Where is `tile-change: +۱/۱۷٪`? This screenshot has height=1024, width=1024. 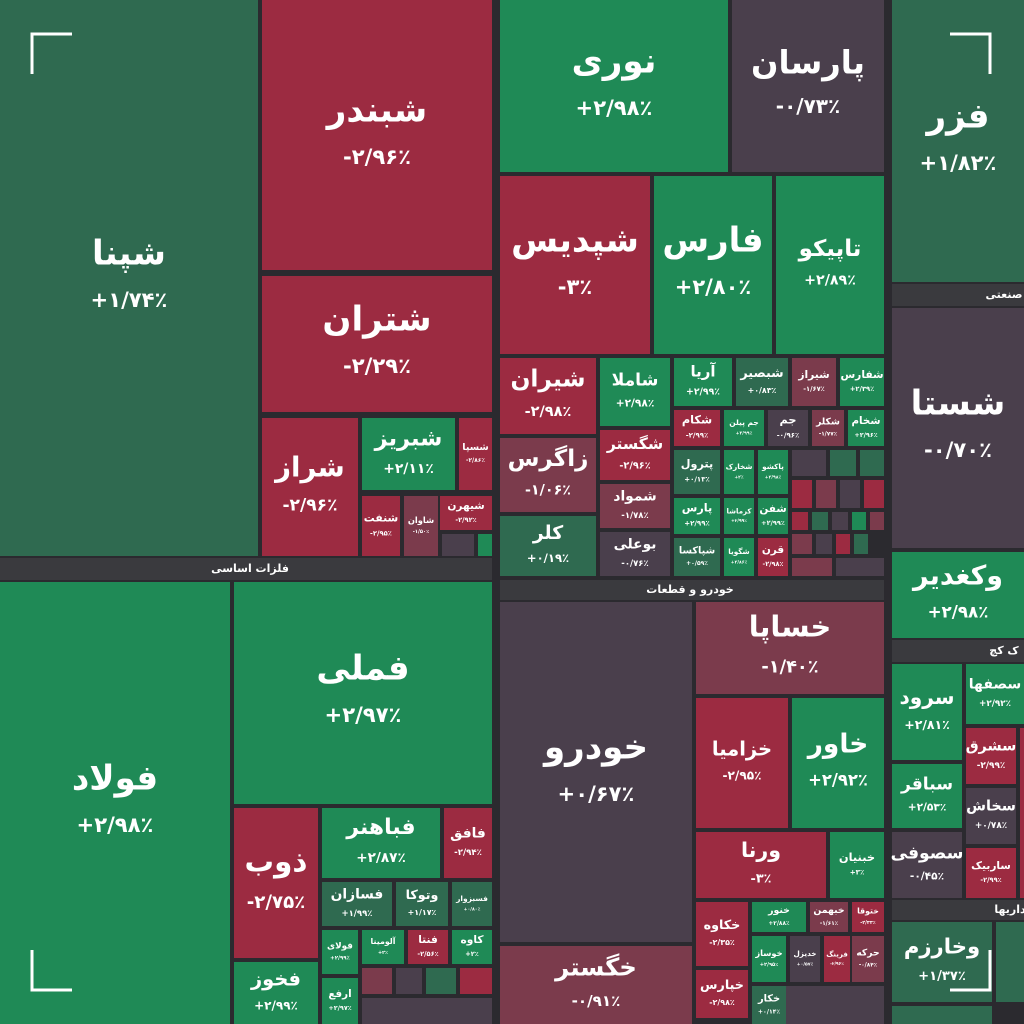
tile-change: +۱/۱۷٪ is located at coordinates (422, 912).